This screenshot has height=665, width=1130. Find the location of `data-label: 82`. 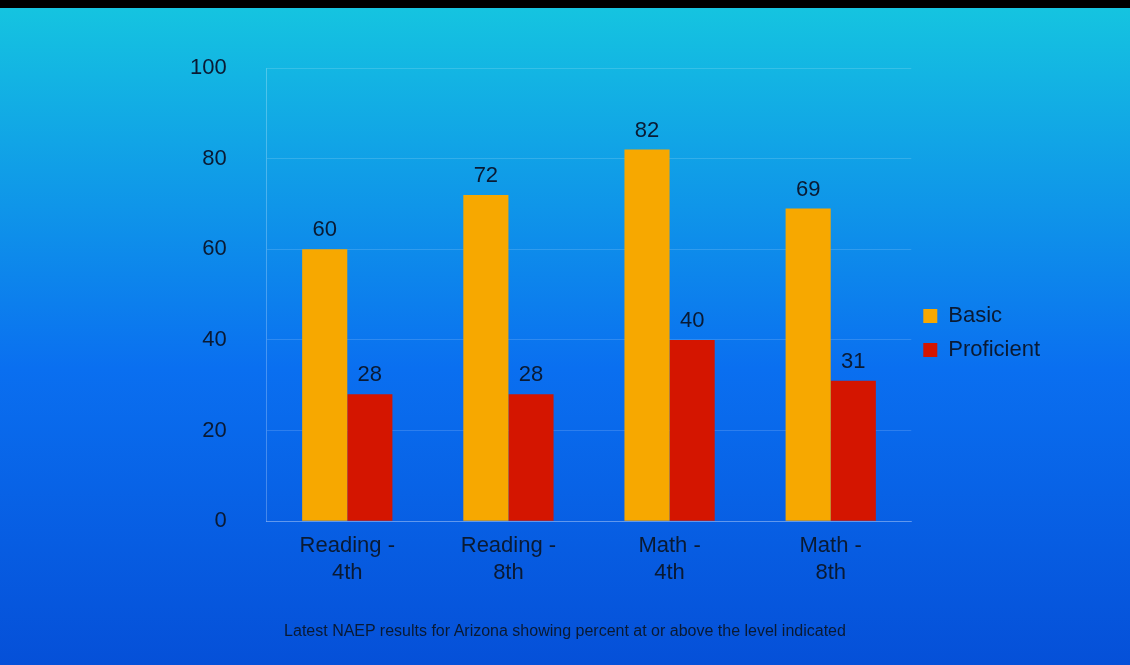

data-label: 82 is located at coordinates (647, 129).